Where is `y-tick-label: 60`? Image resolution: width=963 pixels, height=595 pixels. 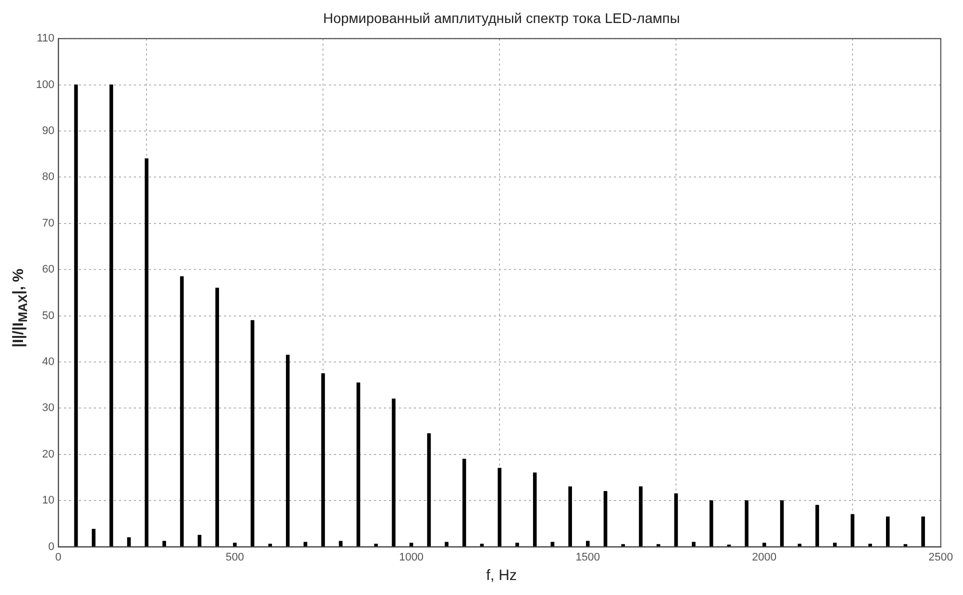 y-tick-label: 60 is located at coordinates (48, 270).